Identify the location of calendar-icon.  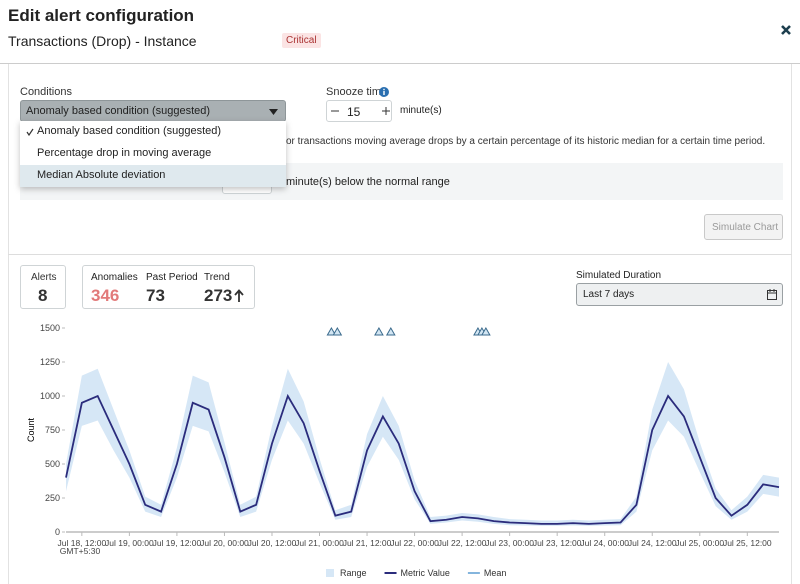
(772, 294).